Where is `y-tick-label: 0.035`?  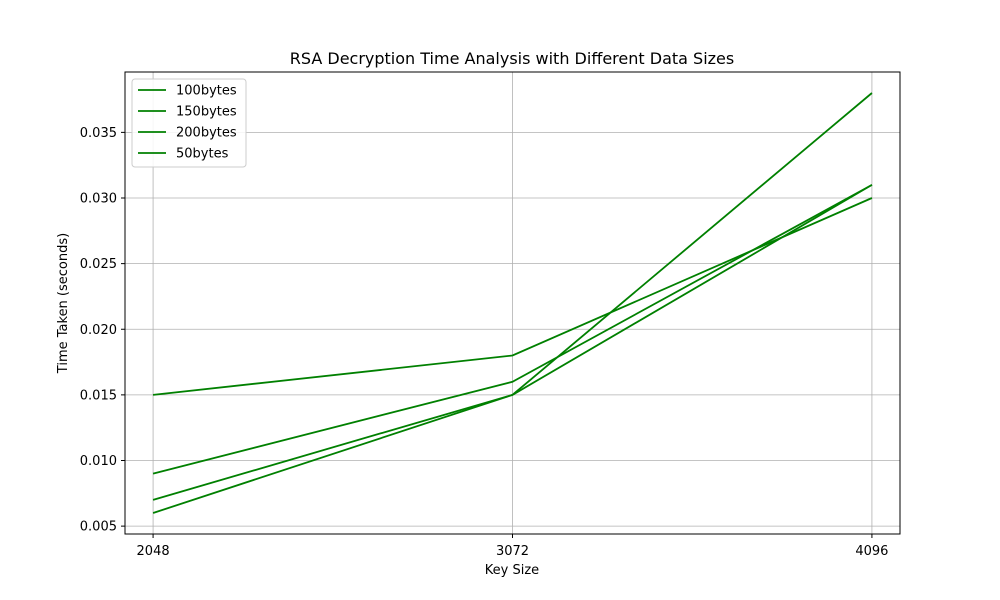
y-tick-label: 0.035 is located at coordinates (98, 133).